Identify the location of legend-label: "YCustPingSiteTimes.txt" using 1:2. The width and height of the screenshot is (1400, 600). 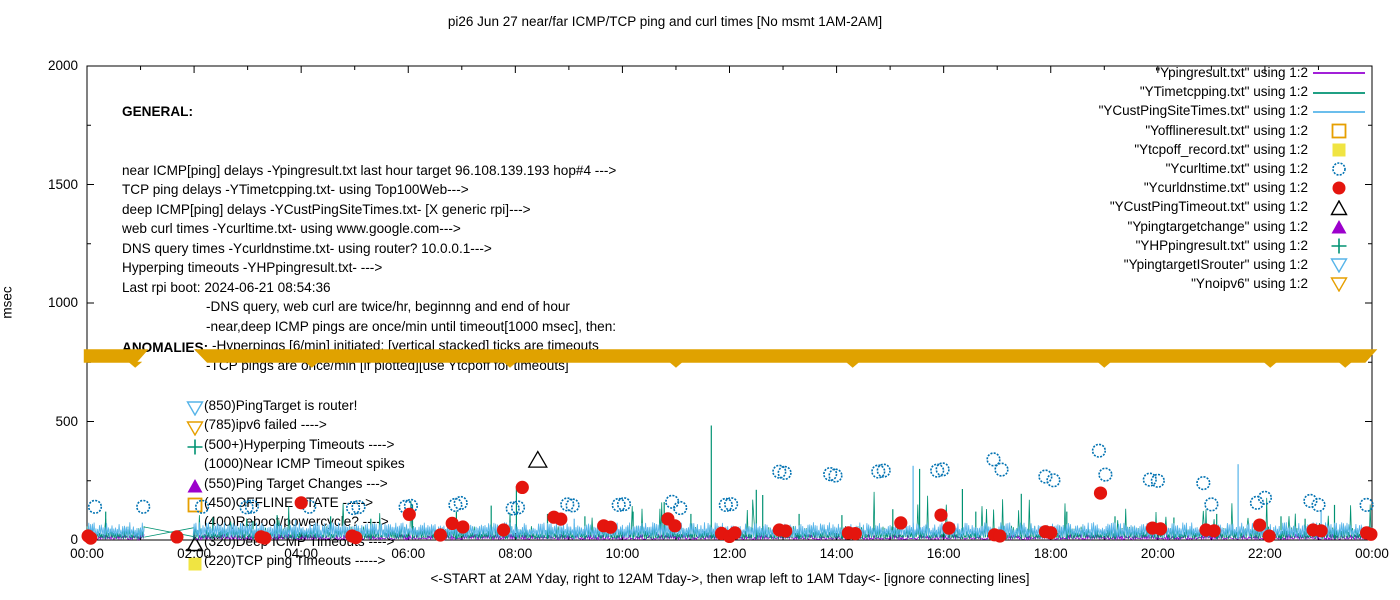
(1203, 111).